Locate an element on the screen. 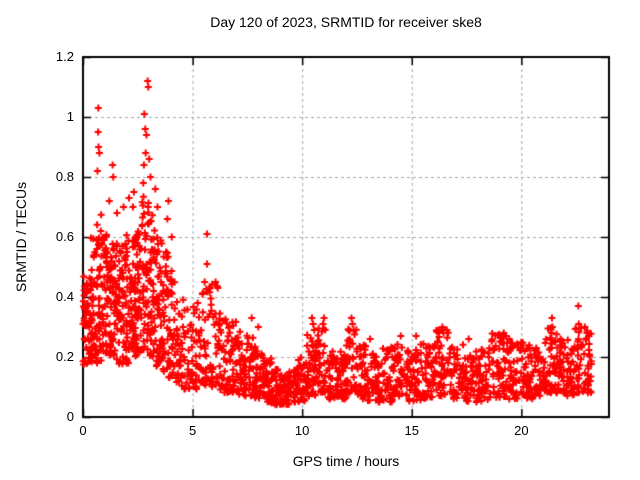  x-tick-label: 0 is located at coordinates (83, 430).